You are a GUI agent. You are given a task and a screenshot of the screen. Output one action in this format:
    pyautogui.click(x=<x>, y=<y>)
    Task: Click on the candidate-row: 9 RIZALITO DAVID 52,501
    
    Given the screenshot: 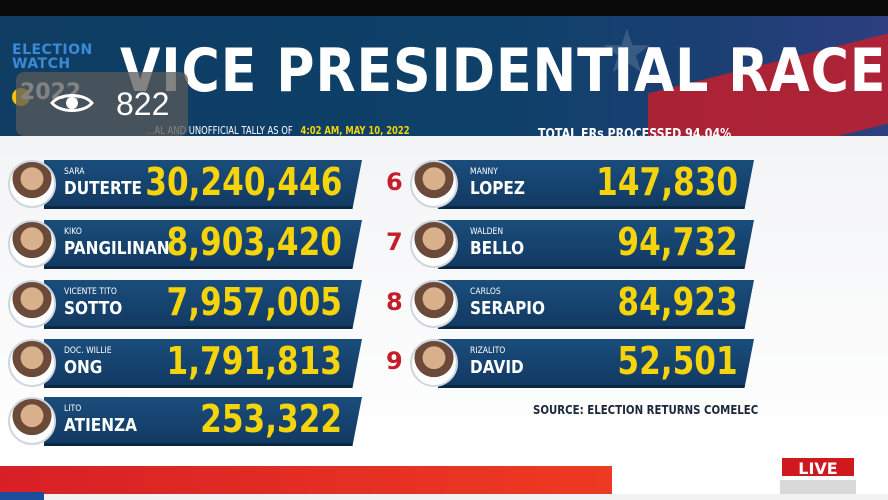 What is the action you would take?
    pyautogui.click(x=568, y=361)
    